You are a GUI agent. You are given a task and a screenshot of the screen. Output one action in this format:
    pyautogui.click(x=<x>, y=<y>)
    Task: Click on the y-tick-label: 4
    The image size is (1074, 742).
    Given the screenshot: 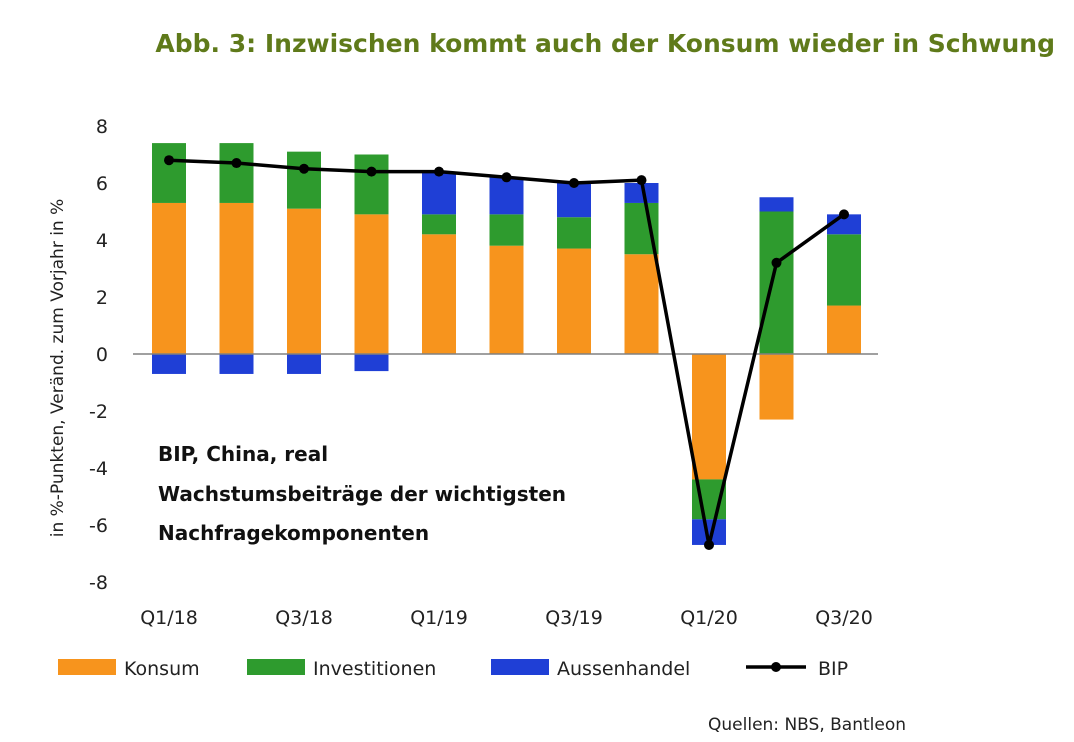 What is the action you would take?
    pyautogui.click(x=102, y=241)
    